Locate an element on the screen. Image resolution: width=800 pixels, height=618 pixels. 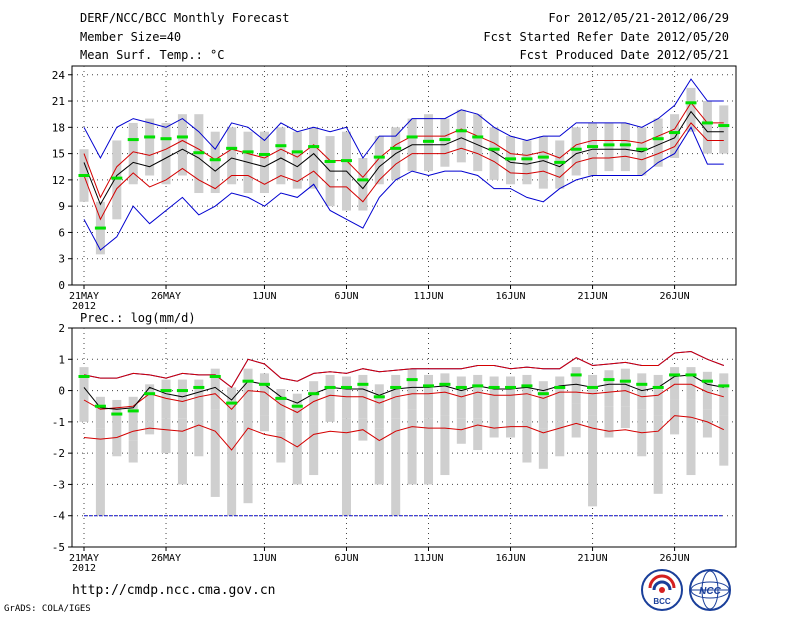
y-tick-label: -5 is located at coordinates (58, 547).